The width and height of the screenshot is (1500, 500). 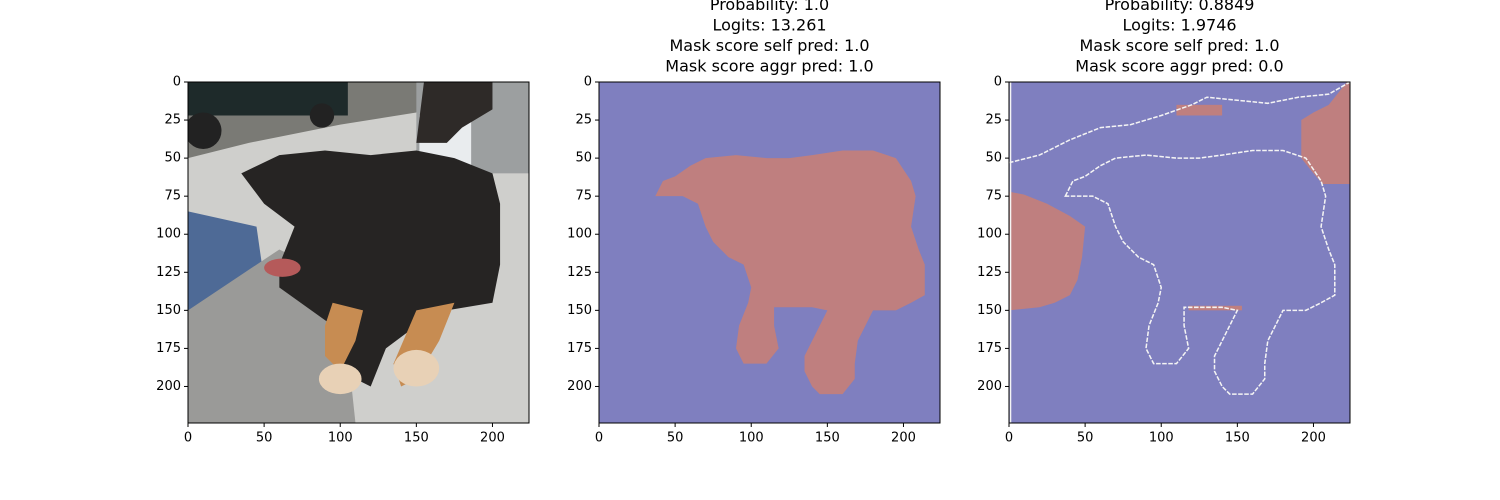 I want to click on chart-title: Logits: 13.261, so click(x=769, y=25).